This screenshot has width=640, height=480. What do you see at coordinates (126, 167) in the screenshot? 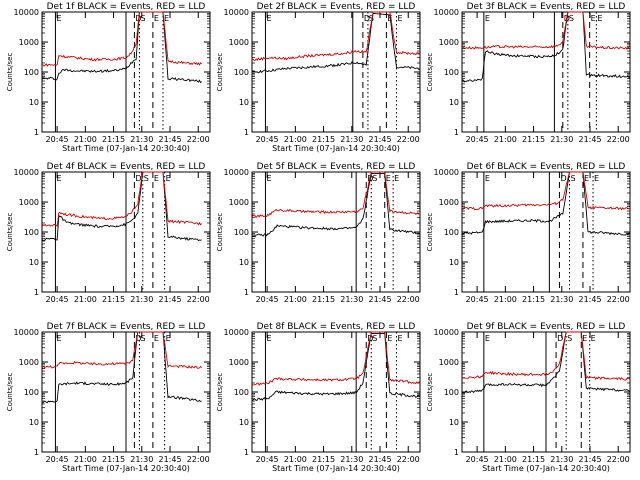
I see `panel-title: Det 4f BLACK = Events, RED = LLD` at bounding box center [126, 167].